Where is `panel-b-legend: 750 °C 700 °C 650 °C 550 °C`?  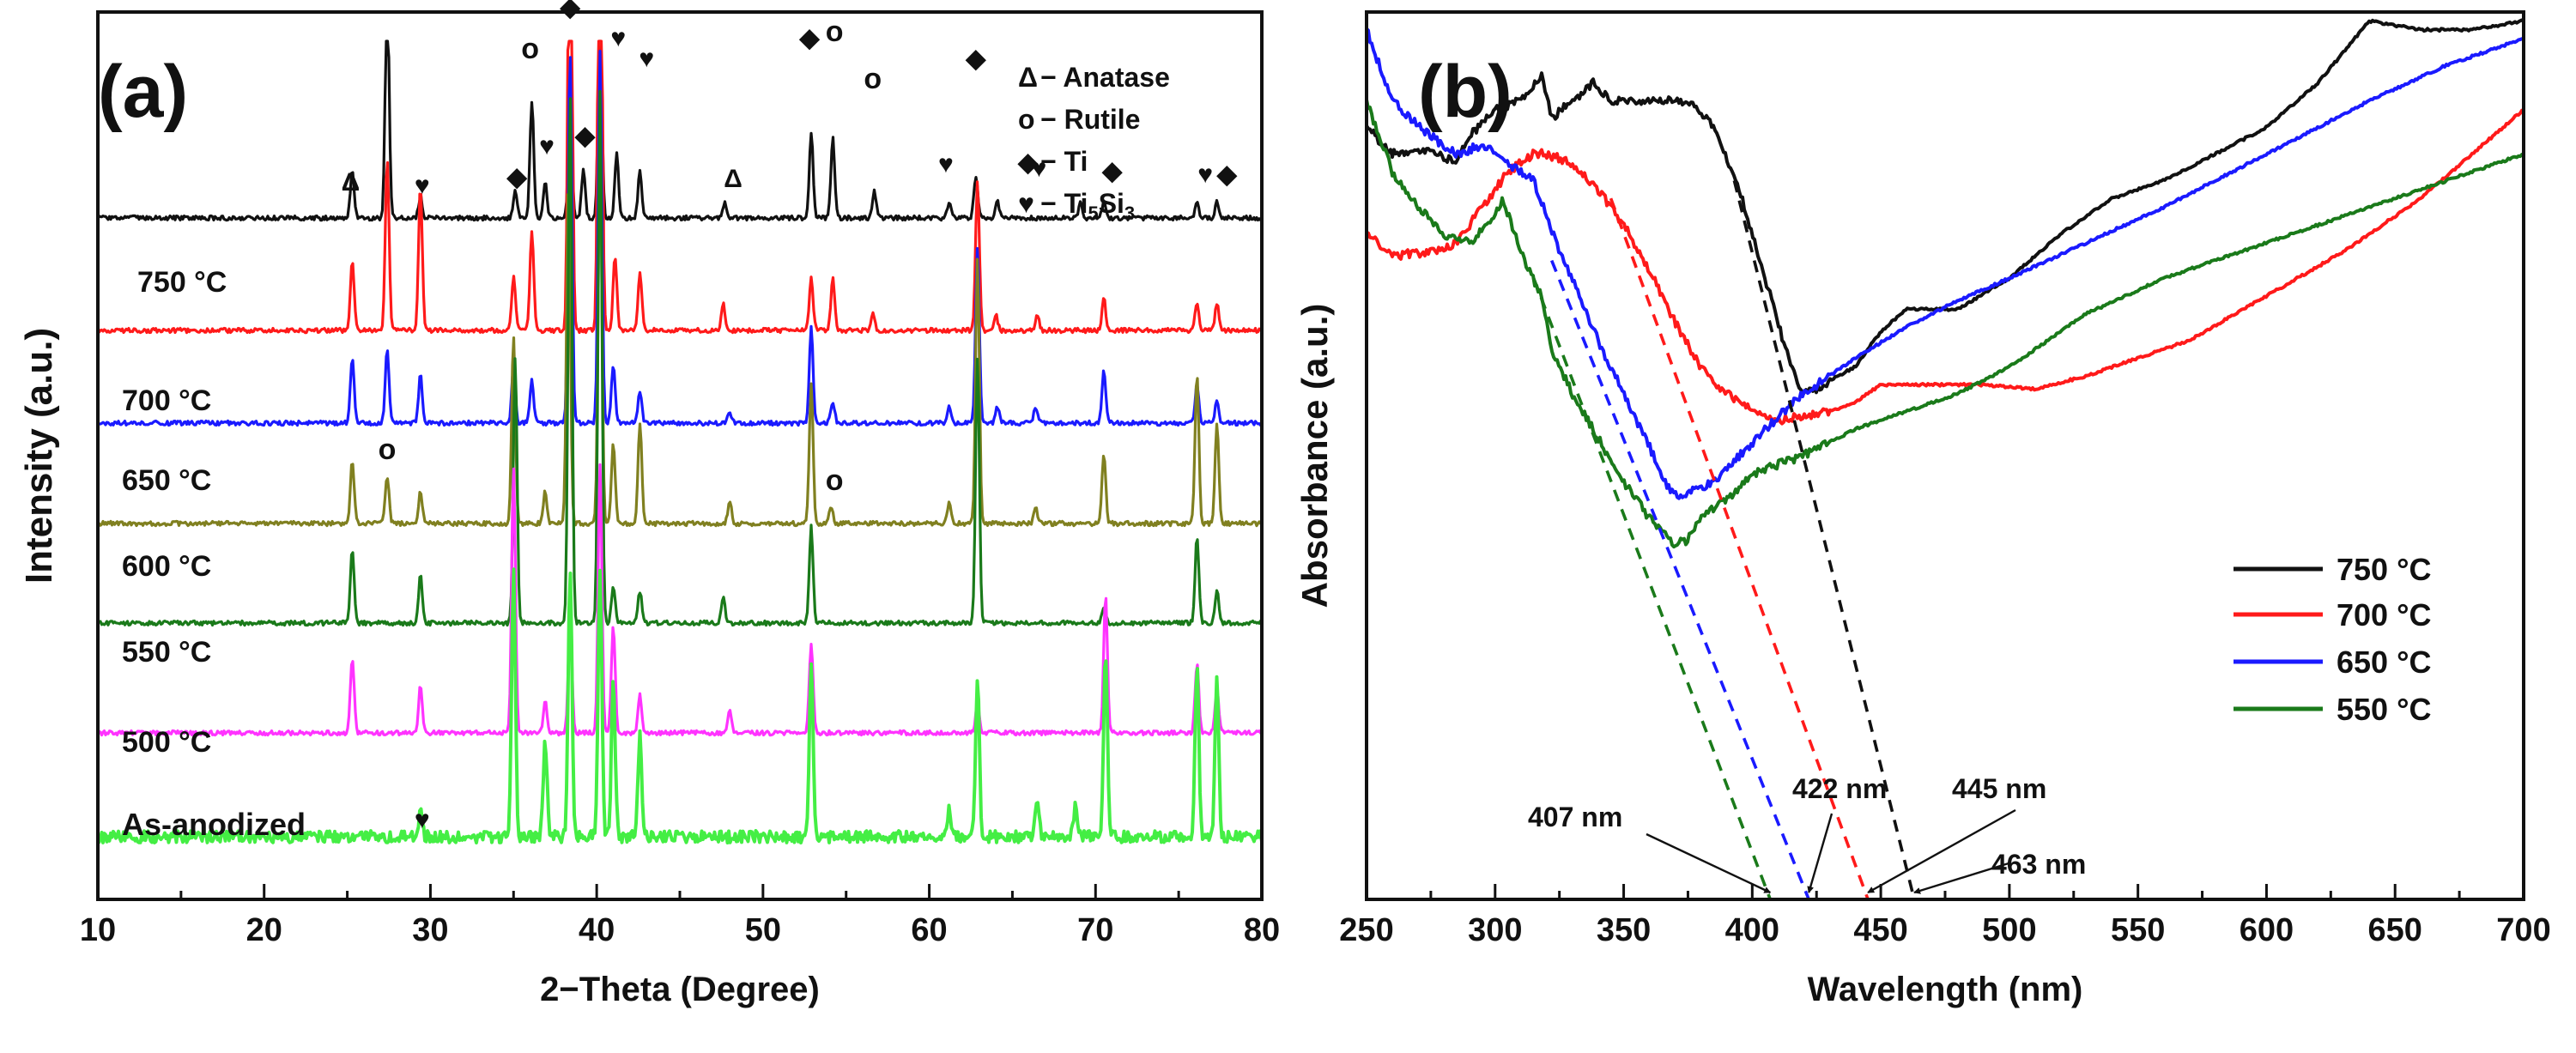 panel-b-legend: 750 °C 700 °C 650 °C 550 °C is located at coordinates (2332, 639).